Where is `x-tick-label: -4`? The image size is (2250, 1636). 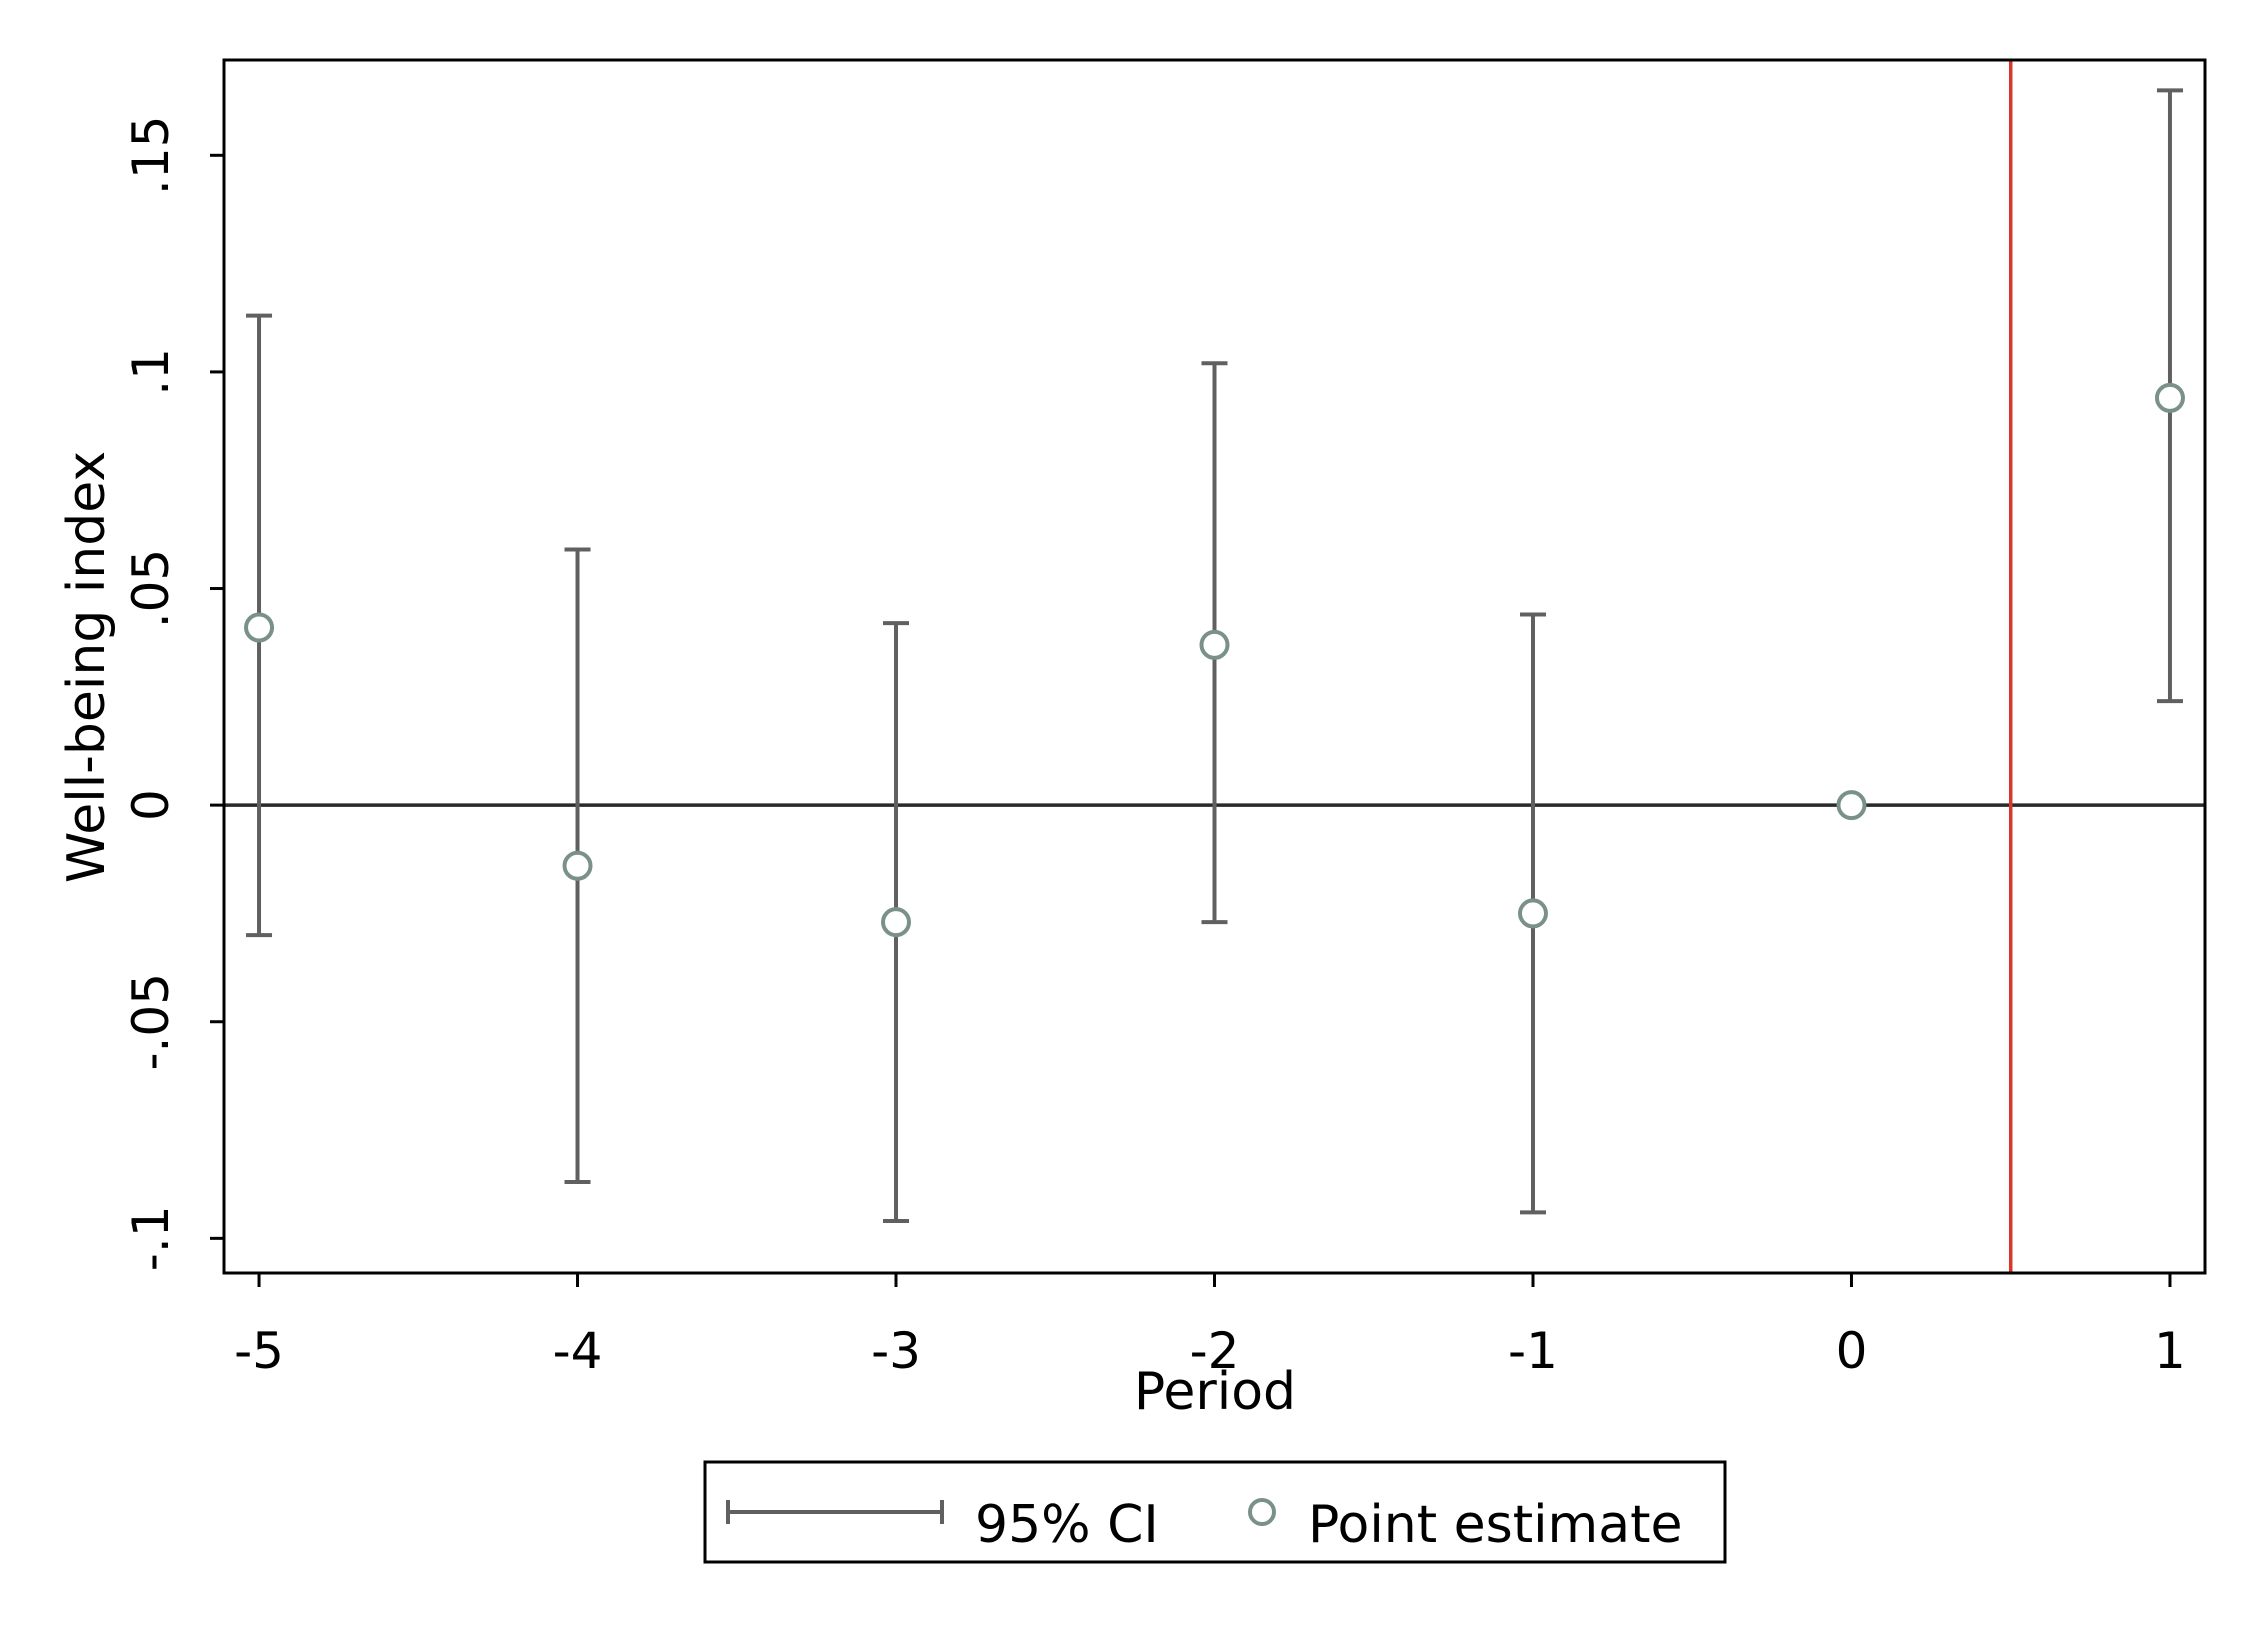
x-tick-label: -4 is located at coordinates (578, 1351).